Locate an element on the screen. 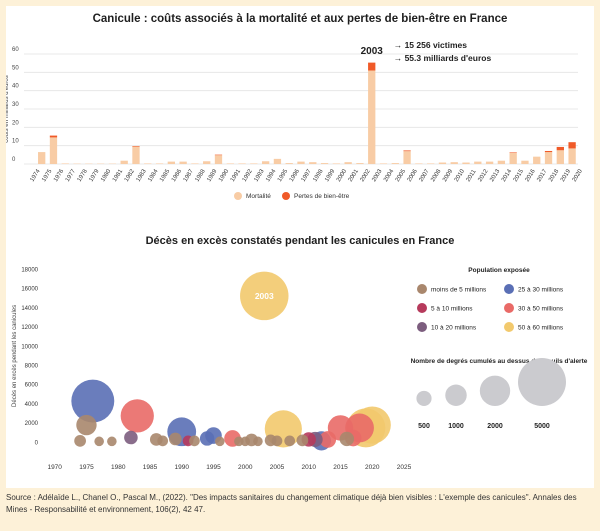 The height and width of the screenshot is (531, 600). chart1-xtick-label: 1984 is located at coordinates (153, 175).